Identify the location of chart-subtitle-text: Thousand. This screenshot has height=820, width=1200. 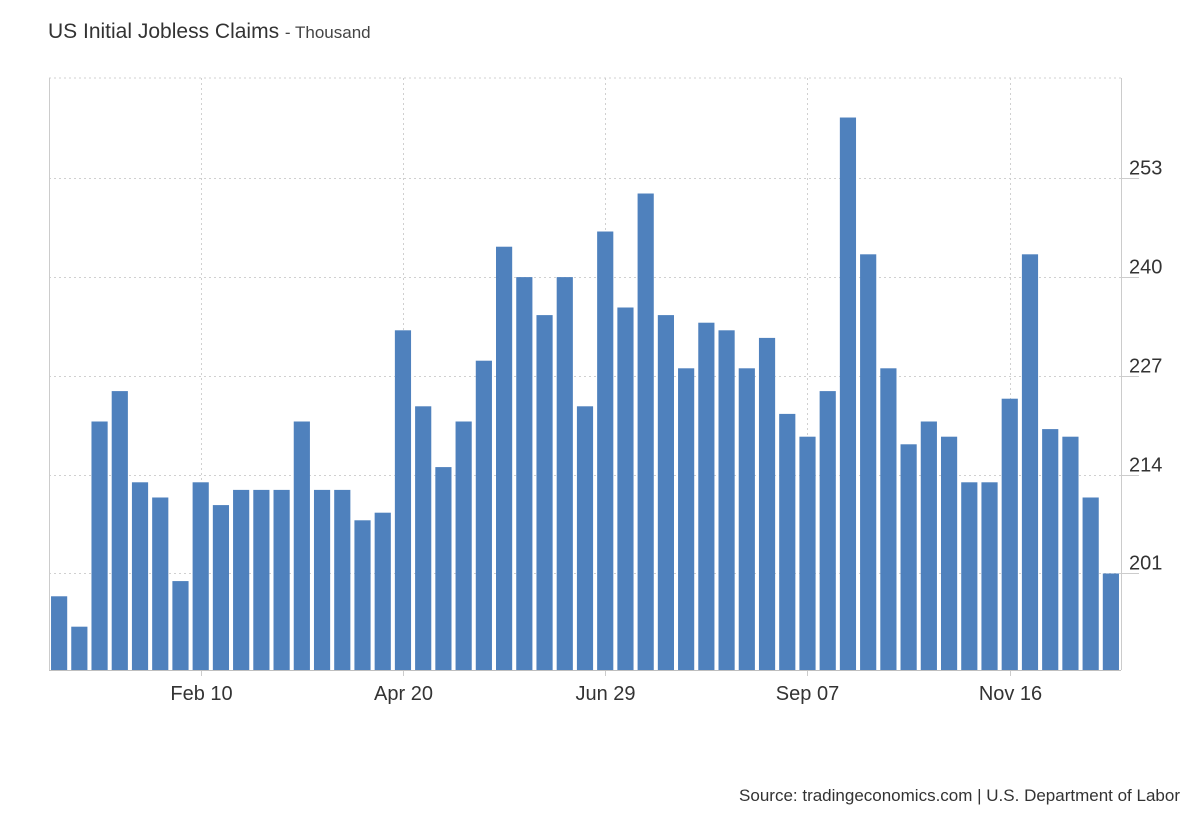
(333, 32).